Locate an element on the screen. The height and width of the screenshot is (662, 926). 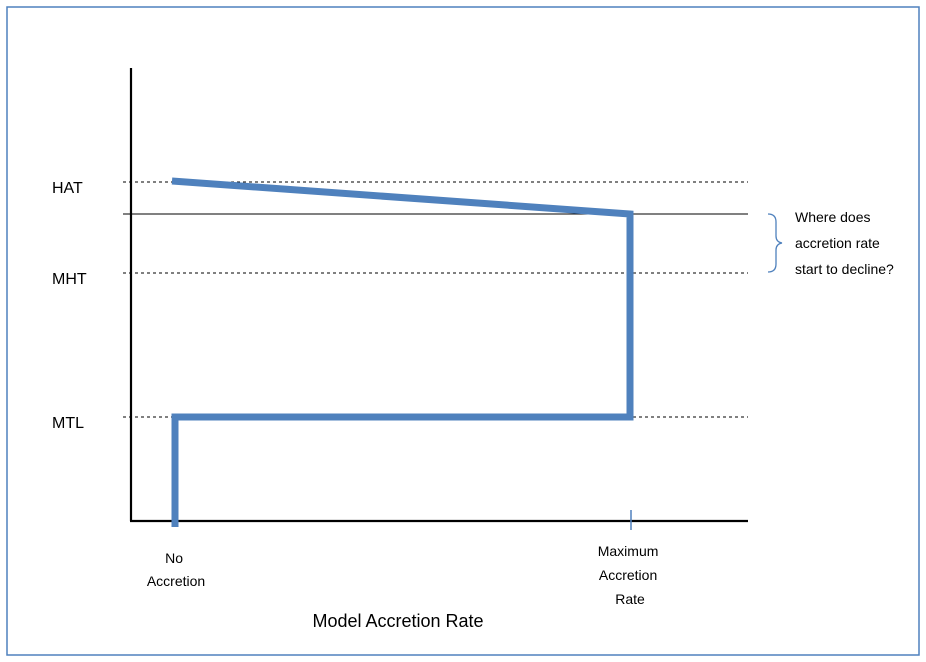
annotation-line: Where does is located at coordinates (832, 217).